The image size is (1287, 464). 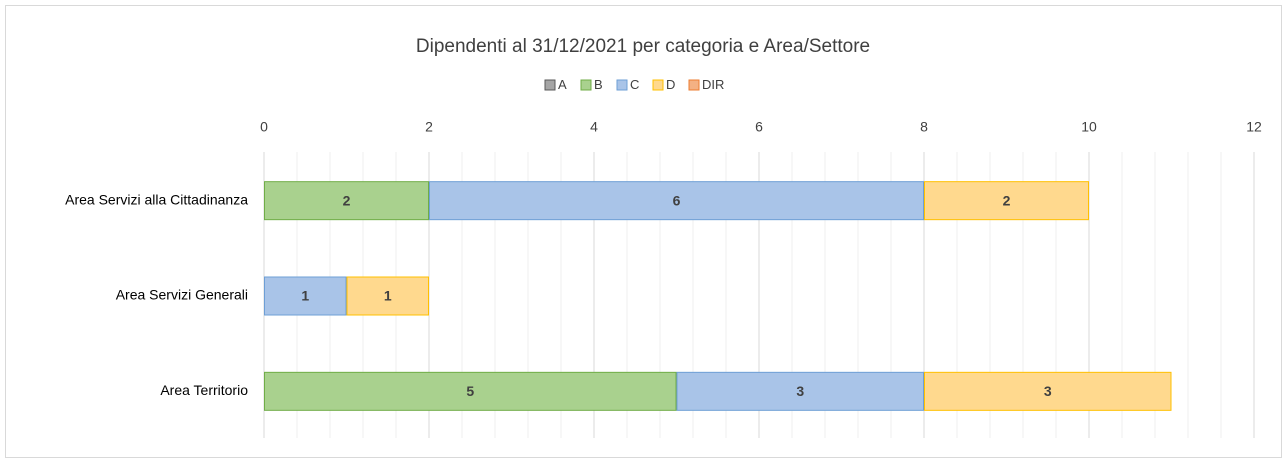 What do you see at coordinates (429, 127) in the screenshot?
I see `x-tick-label: 2` at bounding box center [429, 127].